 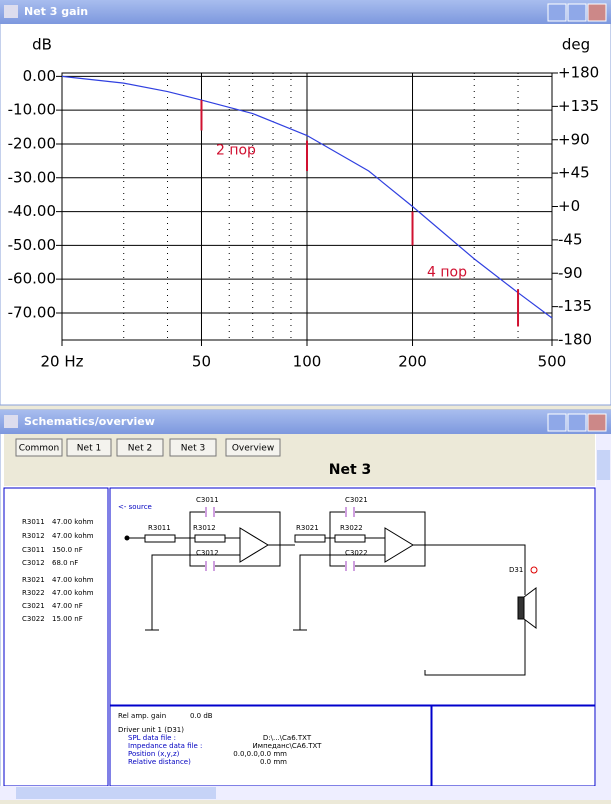 I want to click on heading: Net 3, so click(x=350, y=470).